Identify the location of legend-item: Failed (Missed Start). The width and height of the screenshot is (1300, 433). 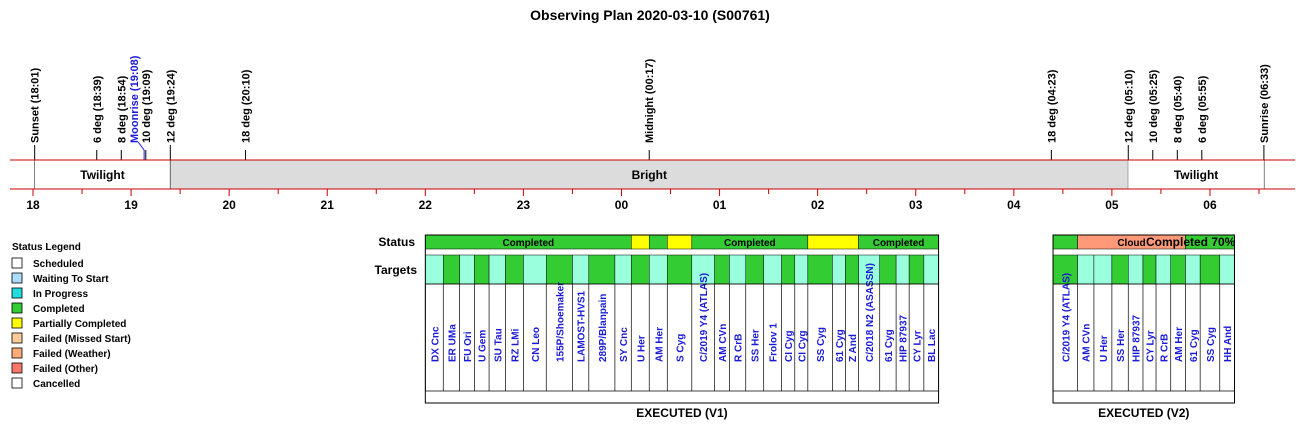
(82, 339).